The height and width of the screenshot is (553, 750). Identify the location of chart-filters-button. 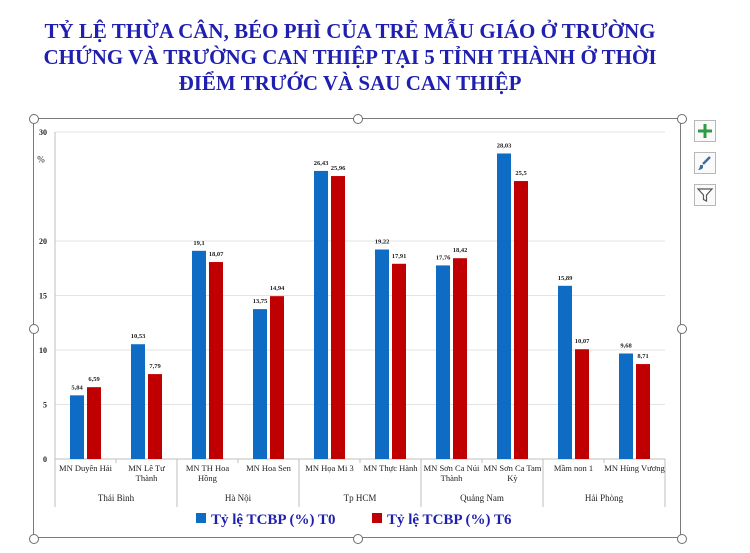
(705, 195).